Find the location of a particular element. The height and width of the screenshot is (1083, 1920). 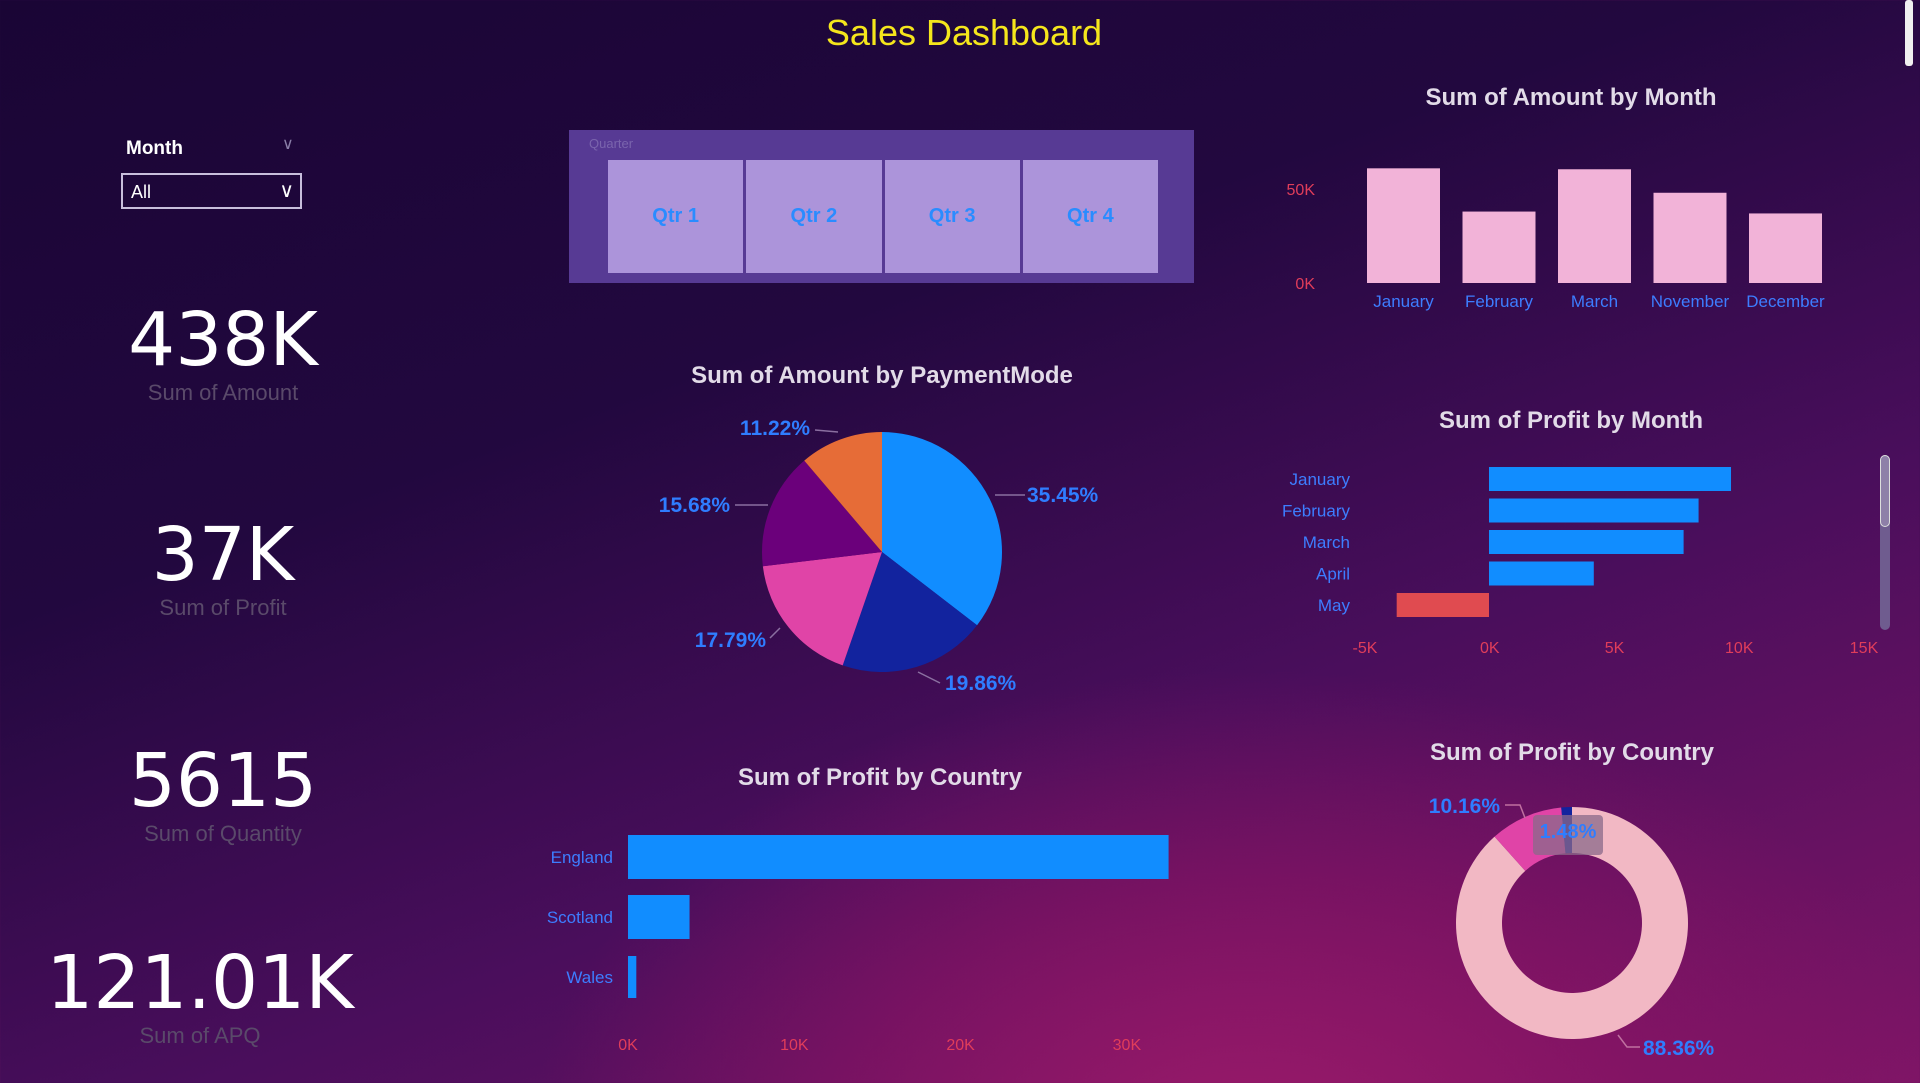

kpi-label: Sum of Quantity is located at coordinates (223, 833).